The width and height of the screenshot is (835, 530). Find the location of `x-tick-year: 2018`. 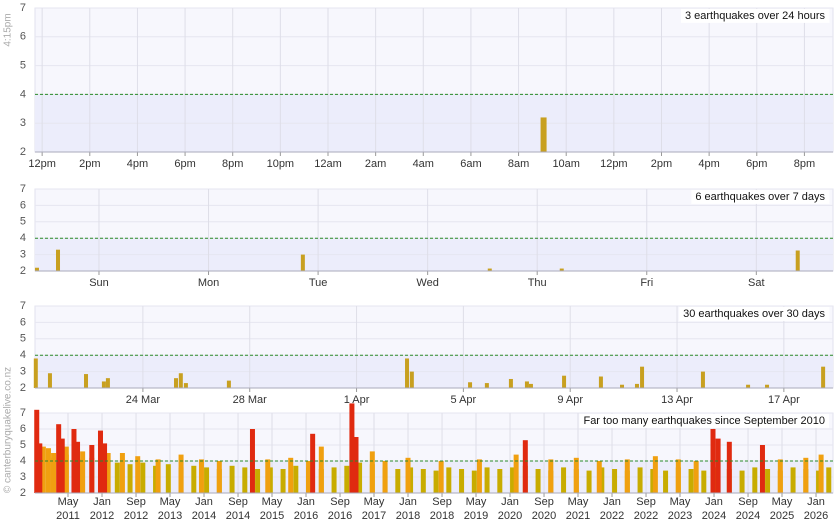

x-tick-year: 2018 is located at coordinates (442, 516).